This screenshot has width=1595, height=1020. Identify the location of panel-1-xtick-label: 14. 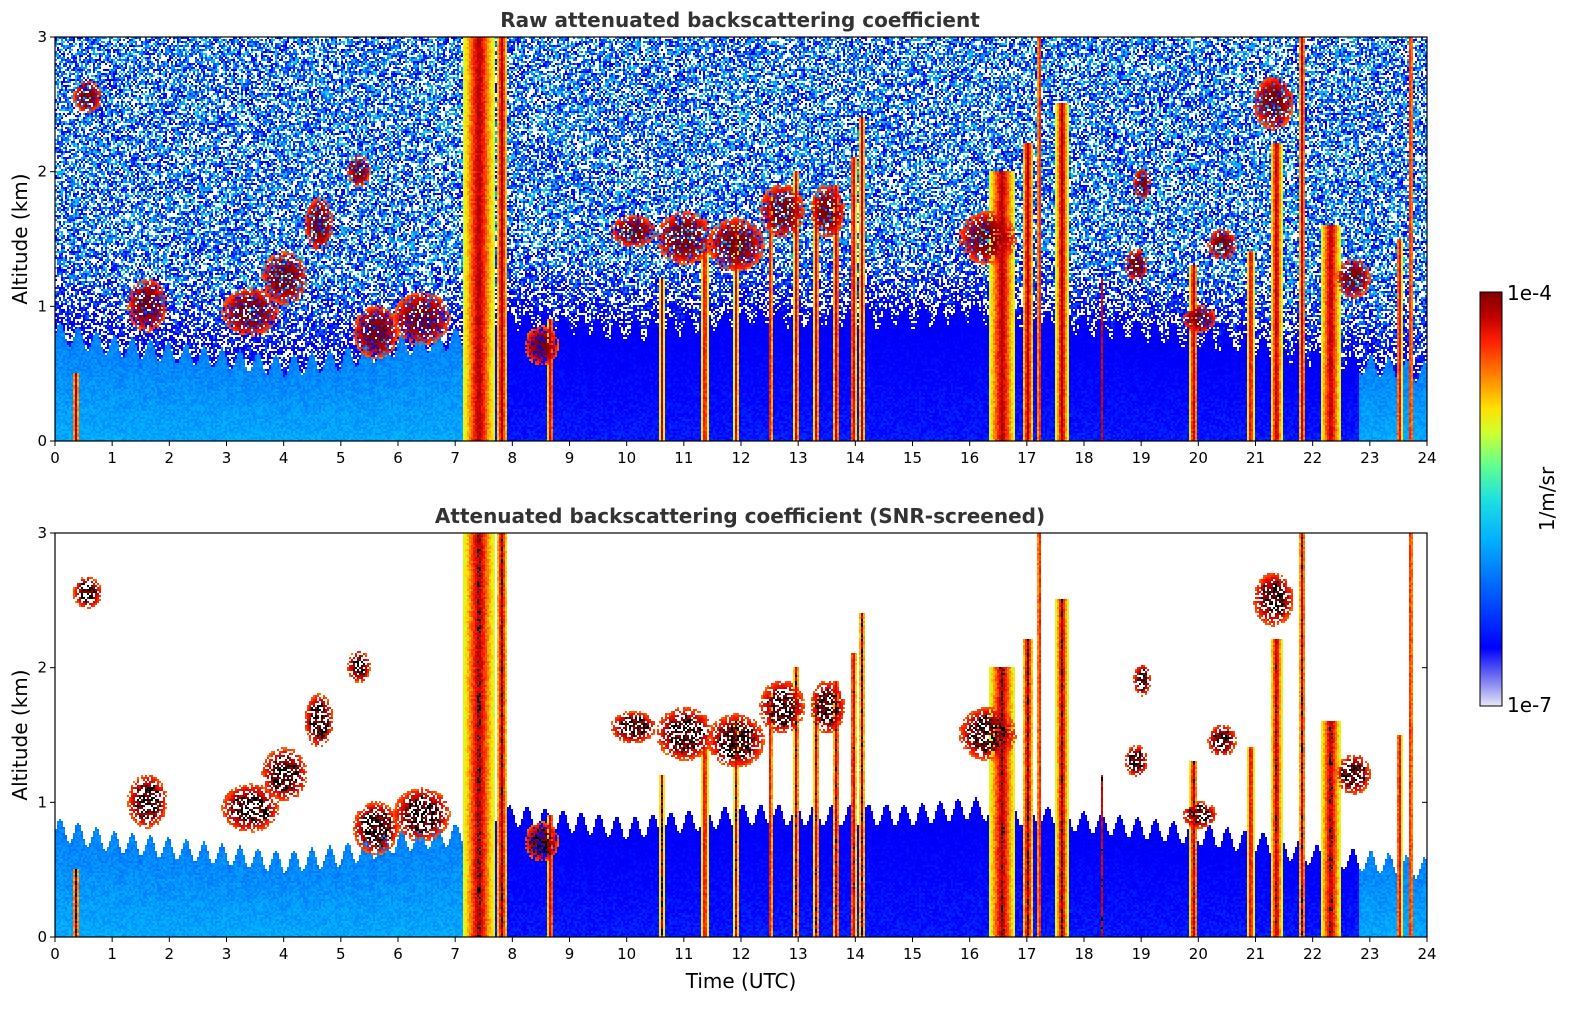
(855, 458).